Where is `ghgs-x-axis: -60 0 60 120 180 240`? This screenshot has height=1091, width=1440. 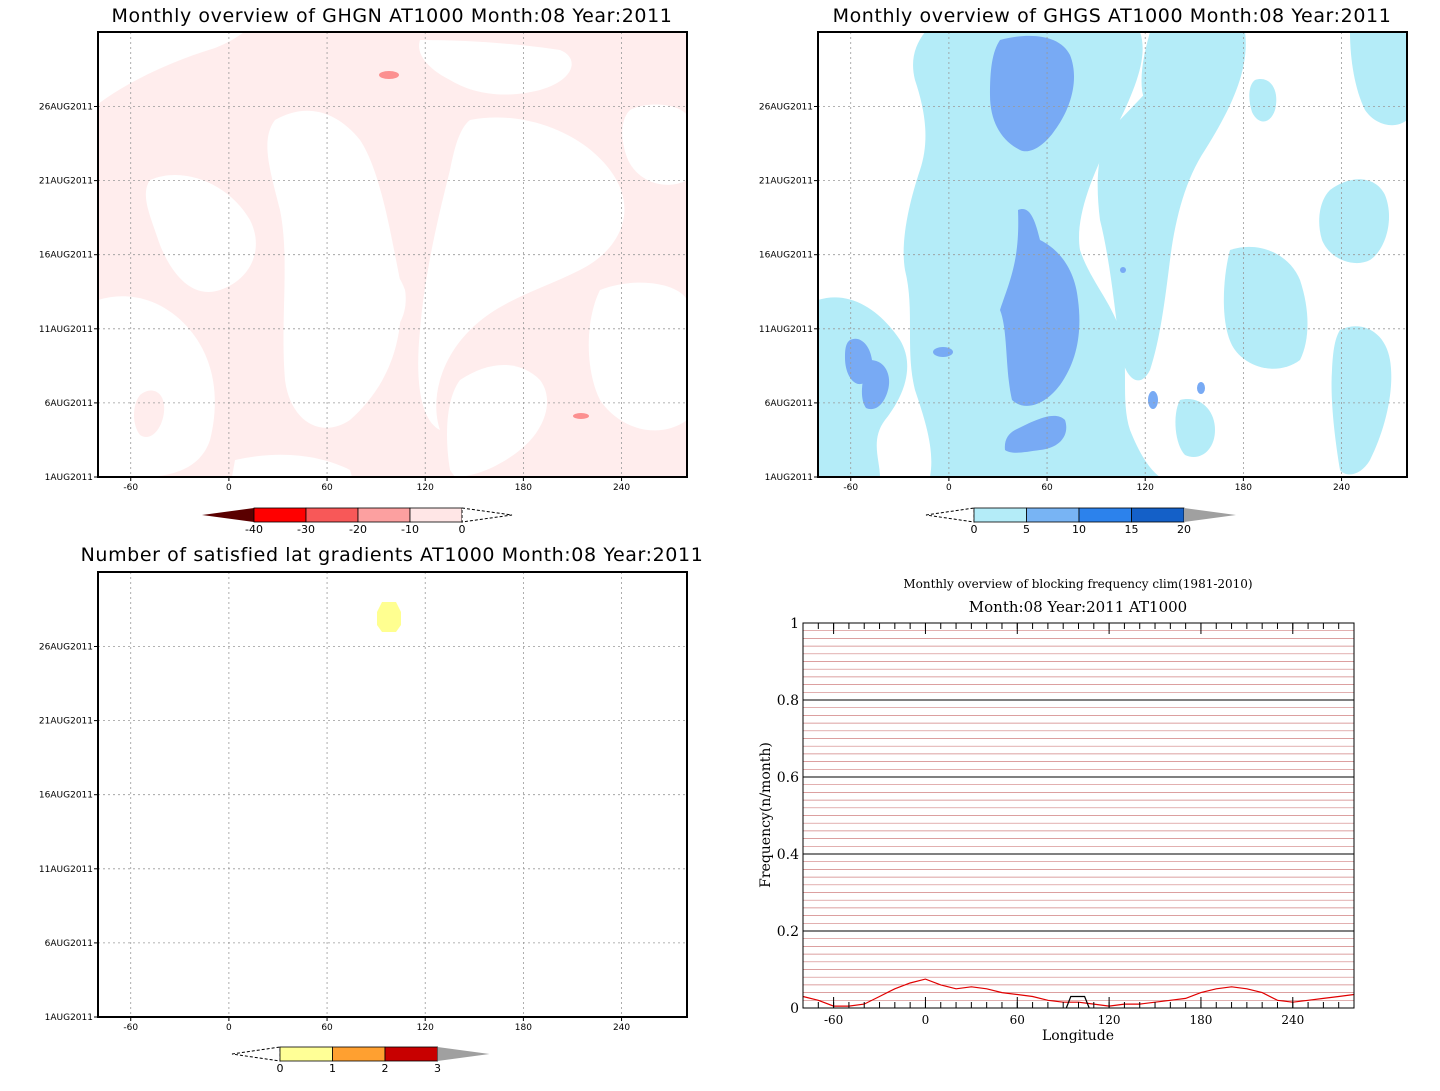 ghgs-x-axis: -60 0 60 120 180 240 is located at coordinates (1096, 485).